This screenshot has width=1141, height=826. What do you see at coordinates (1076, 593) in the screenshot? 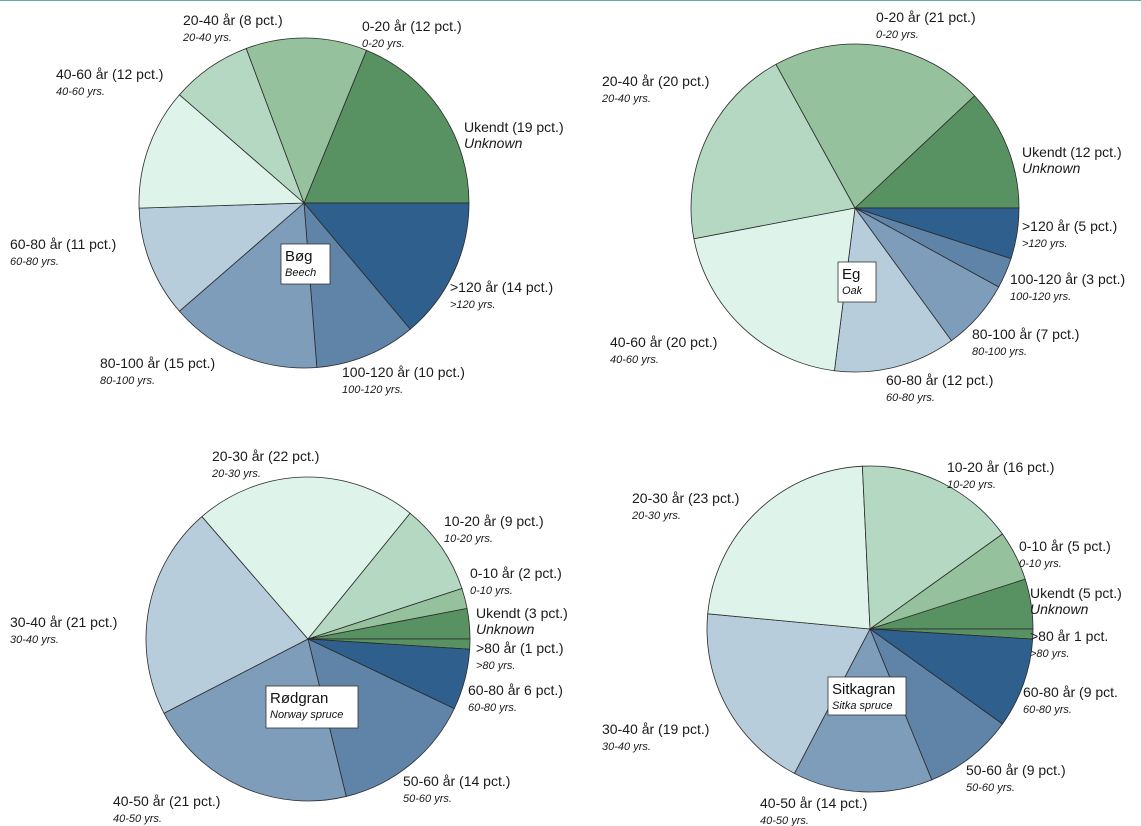
I see `slice-label: Ukendt (5 pct.)` at bounding box center [1076, 593].